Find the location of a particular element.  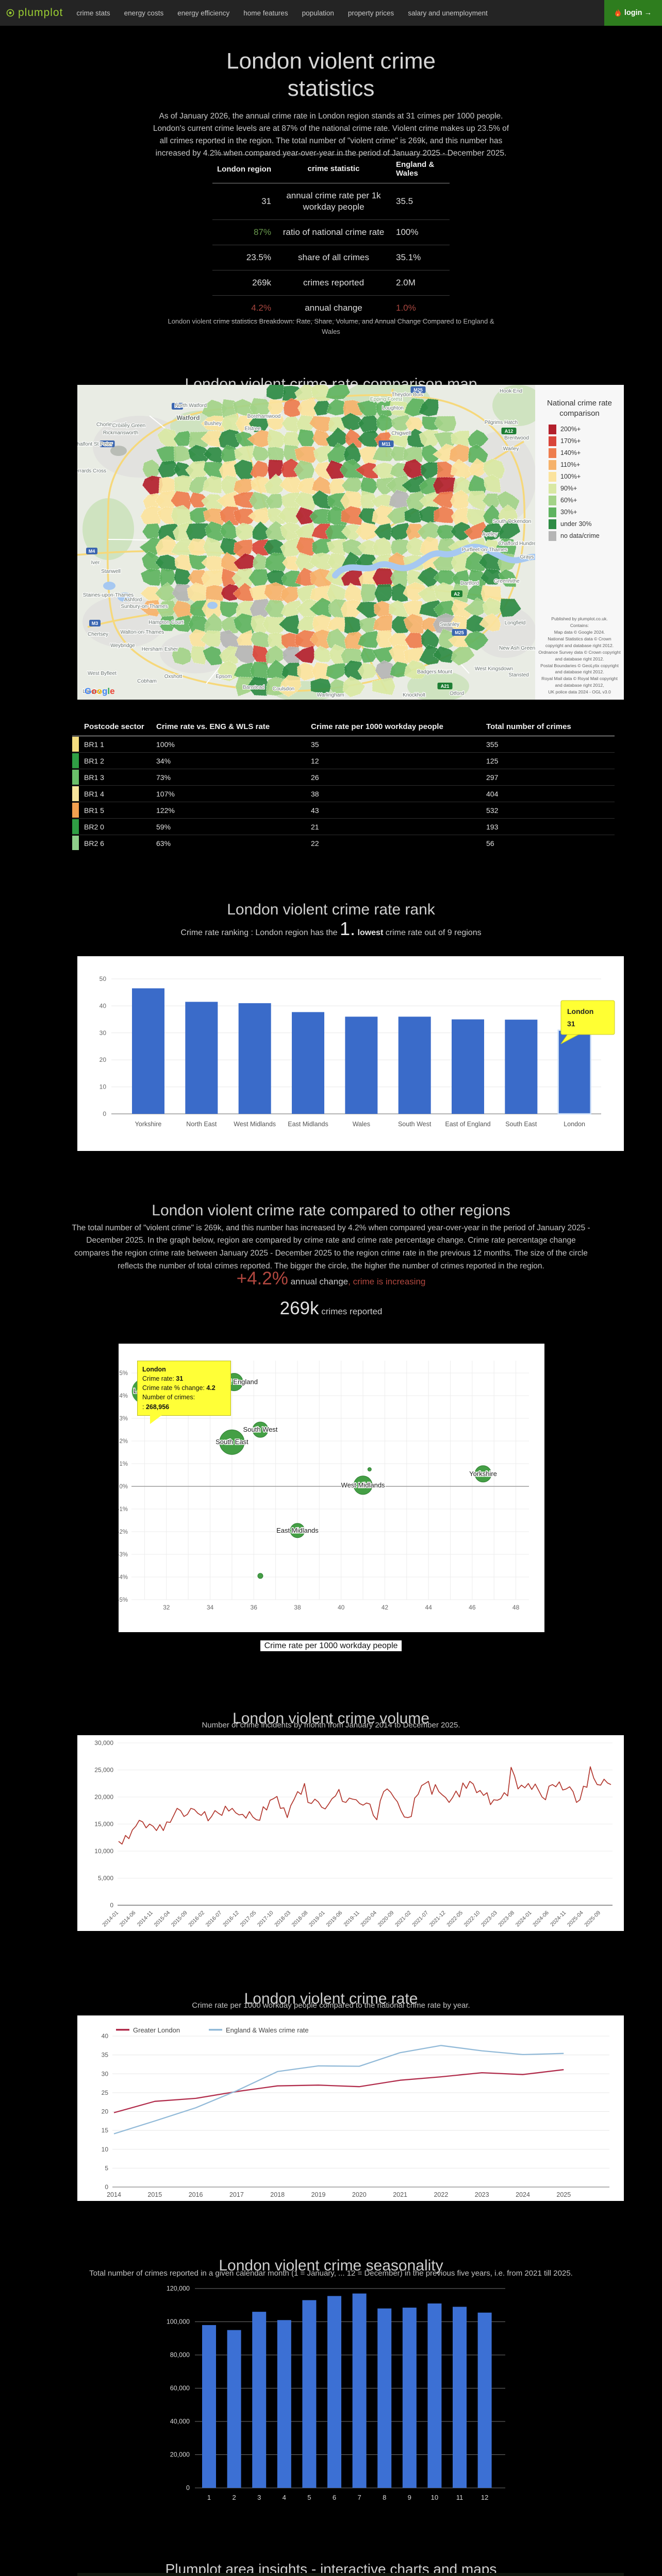

x-axis-label: 2025-09 is located at coordinates (592, 1919).